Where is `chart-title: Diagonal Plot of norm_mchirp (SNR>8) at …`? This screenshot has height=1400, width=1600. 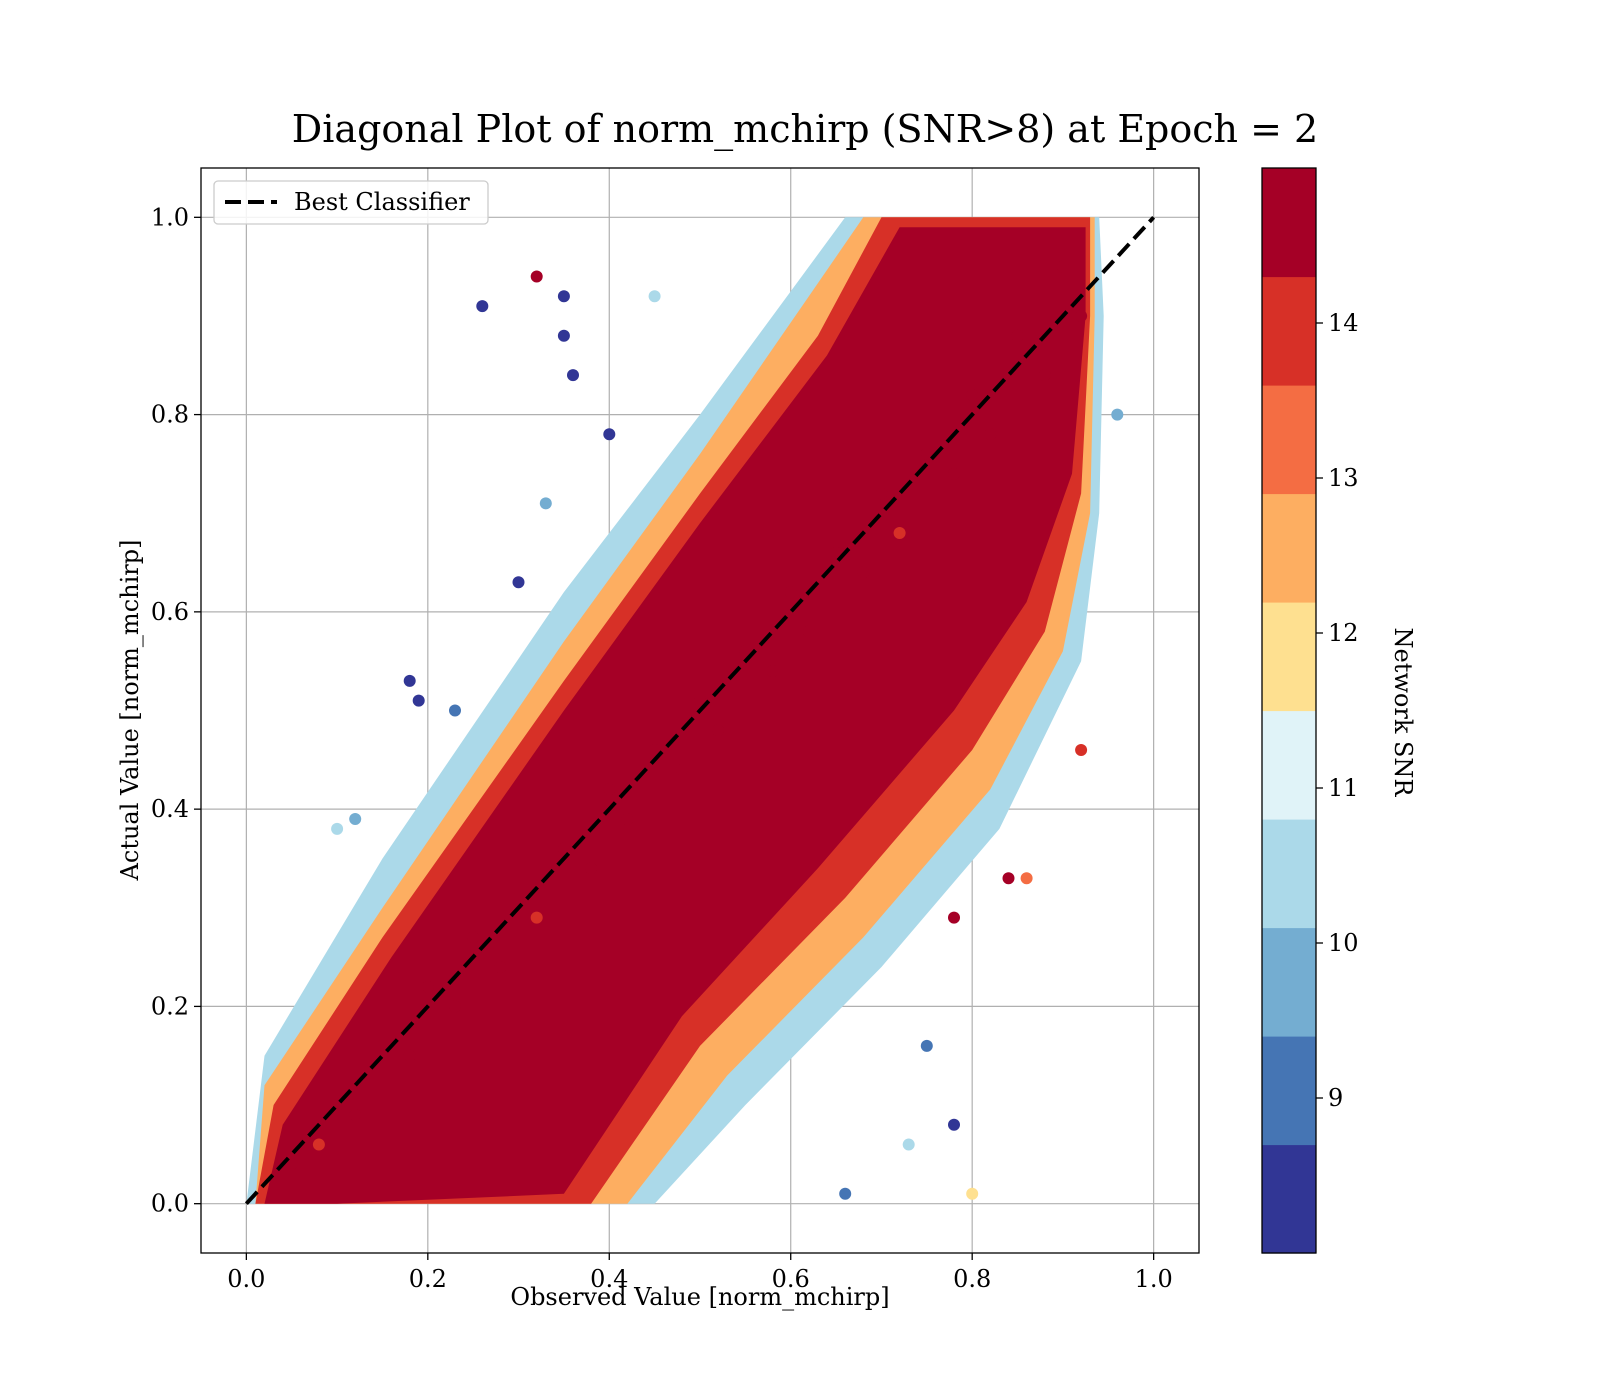 chart-title: Diagonal Plot of norm_mchirp (SNR>8) at … is located at coordinates (805, 129).